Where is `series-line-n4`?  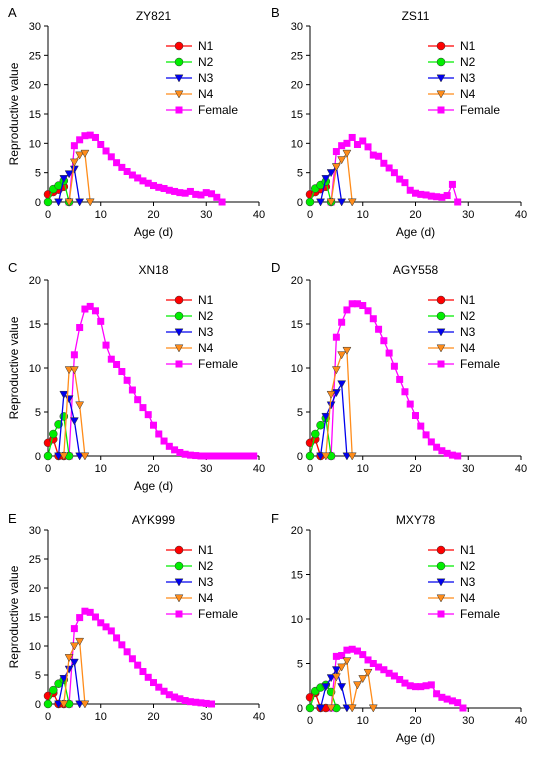 series-line-n4 is located at coordinates (339, 403).